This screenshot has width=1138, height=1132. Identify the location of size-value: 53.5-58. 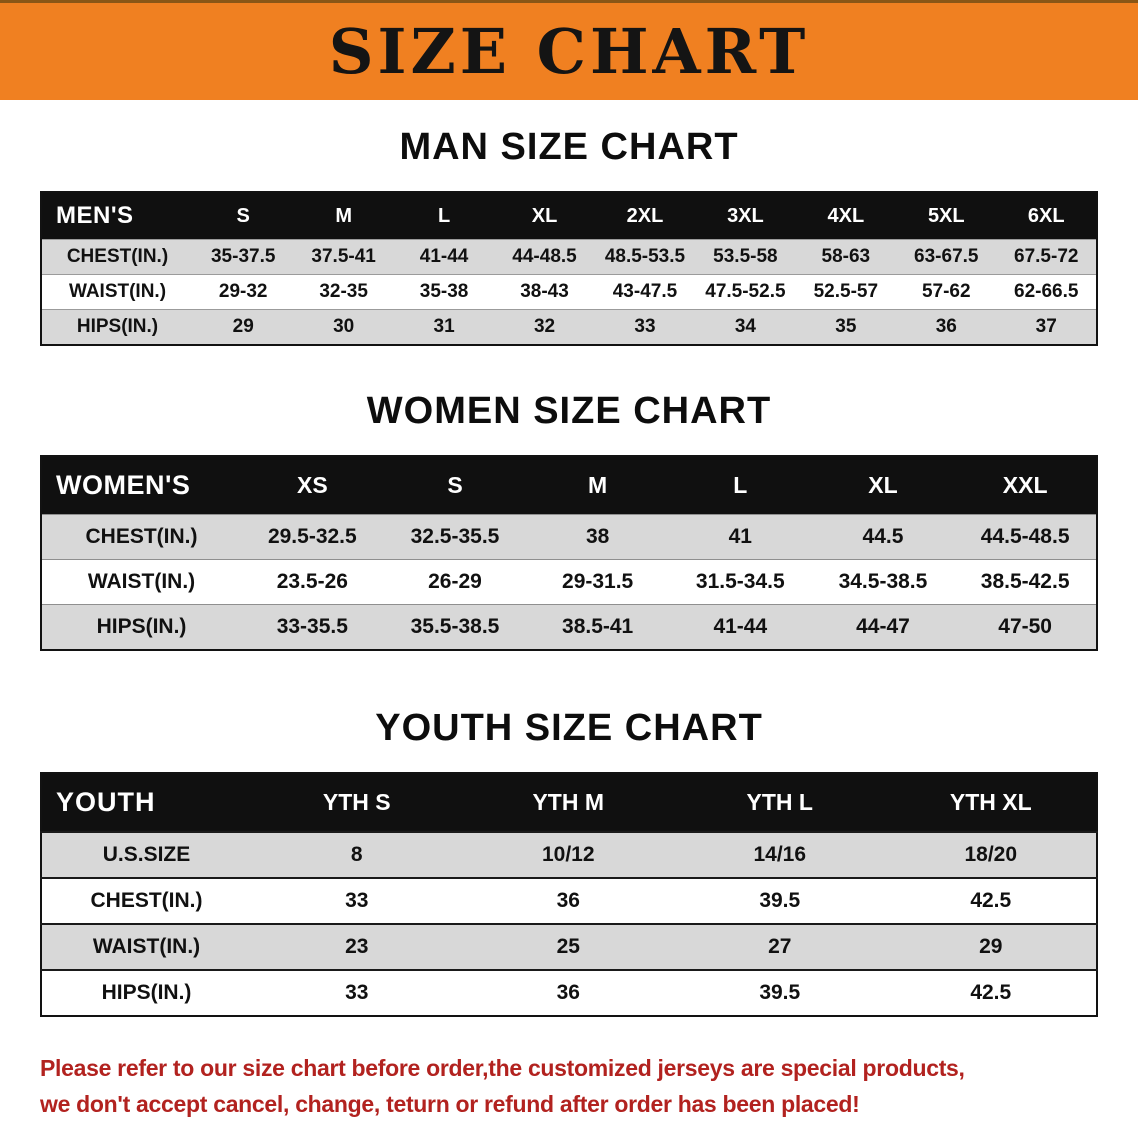
(745, 257).